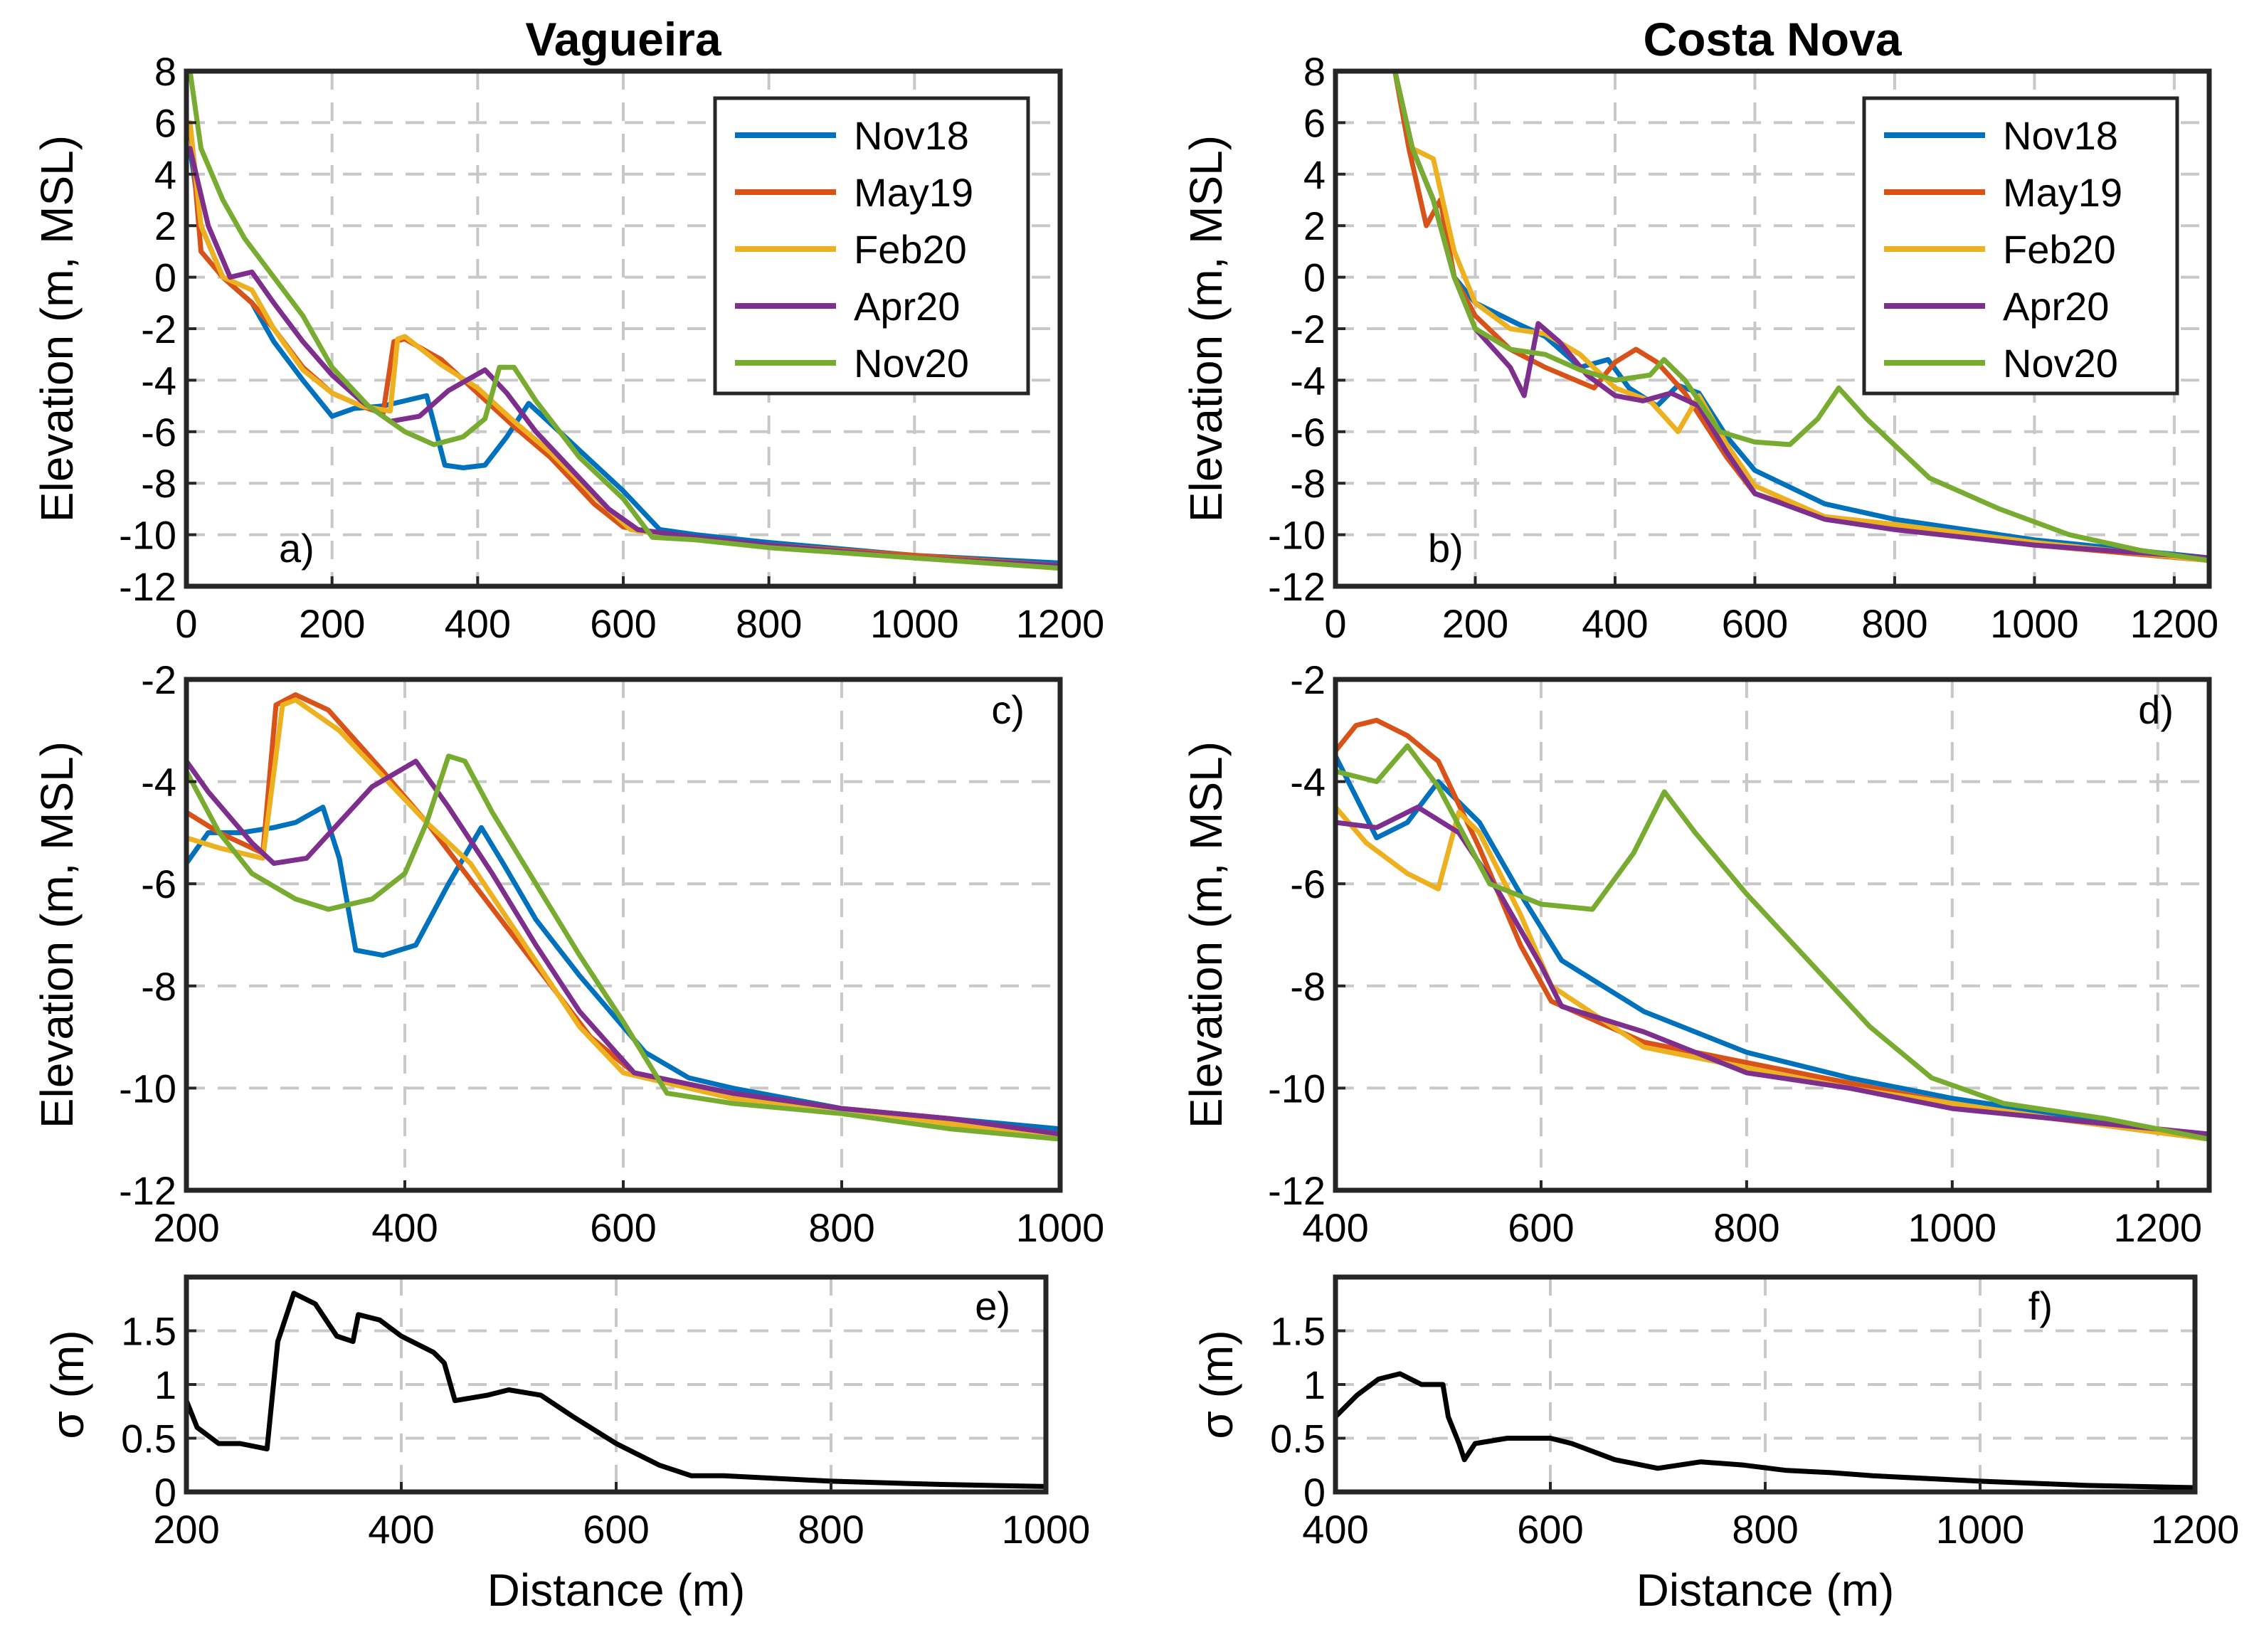 This screenshot has width=2259, height=1652. Describe the element at coordinates (1008, 709) in the screenshot. I see `panel-label: c)` at that location.